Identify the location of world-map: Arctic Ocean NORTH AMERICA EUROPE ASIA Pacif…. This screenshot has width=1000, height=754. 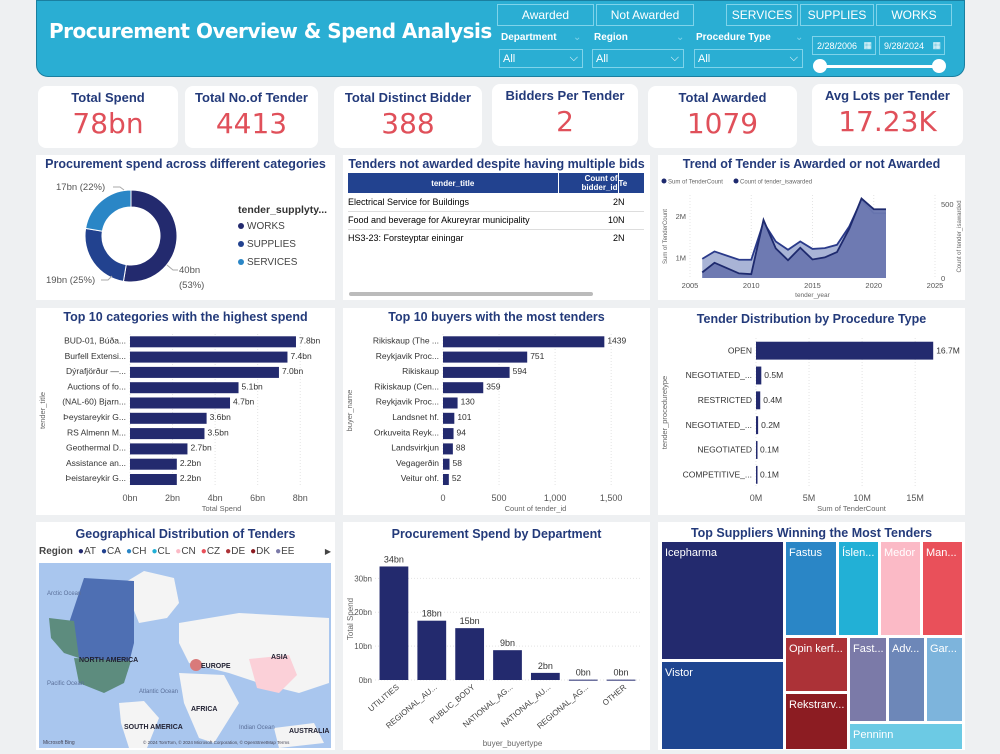
(185, 655).